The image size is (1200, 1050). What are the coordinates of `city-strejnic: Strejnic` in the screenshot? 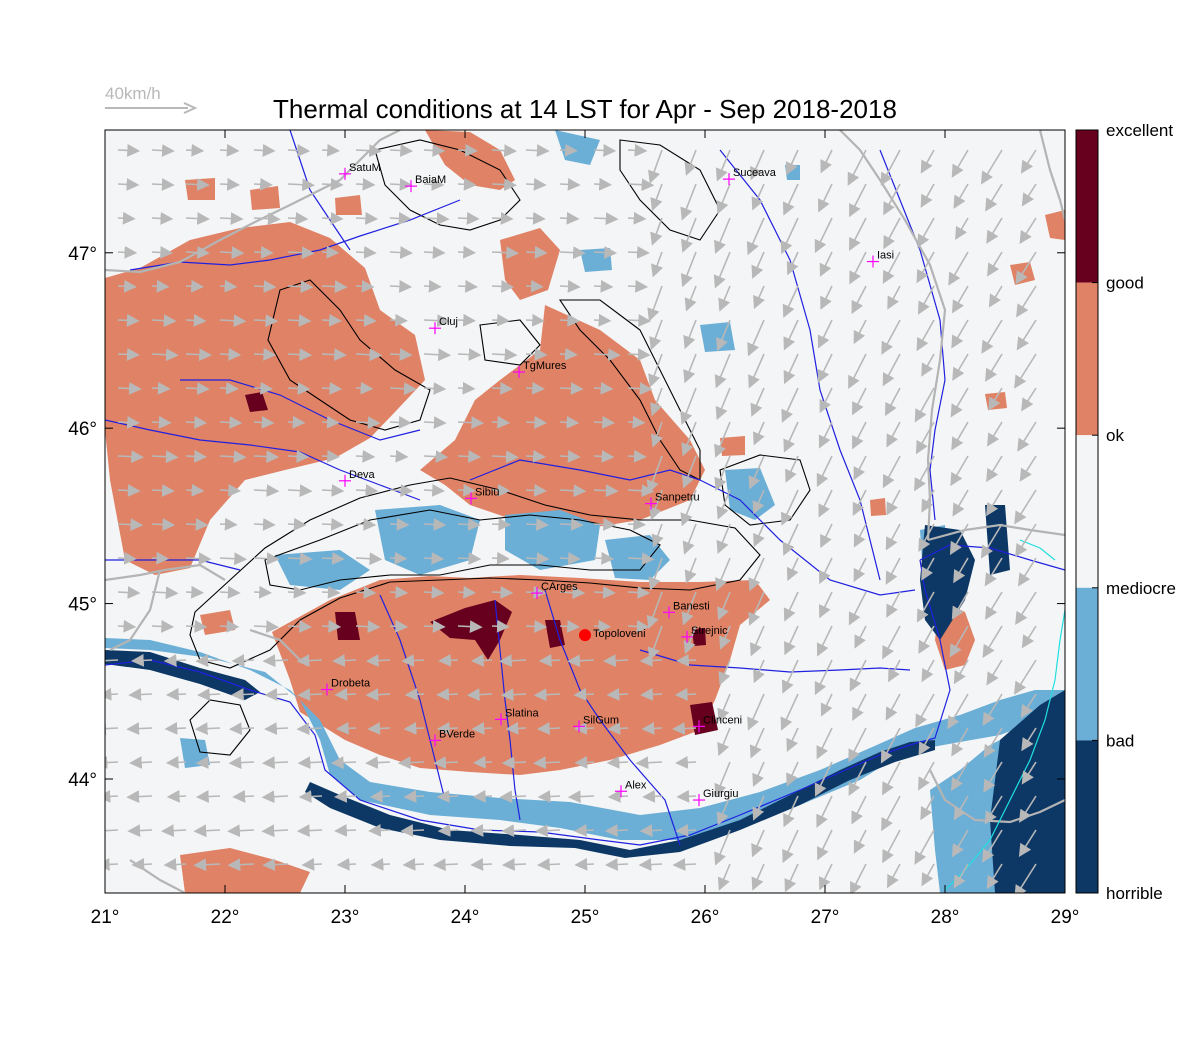 It's located at (704, 634).